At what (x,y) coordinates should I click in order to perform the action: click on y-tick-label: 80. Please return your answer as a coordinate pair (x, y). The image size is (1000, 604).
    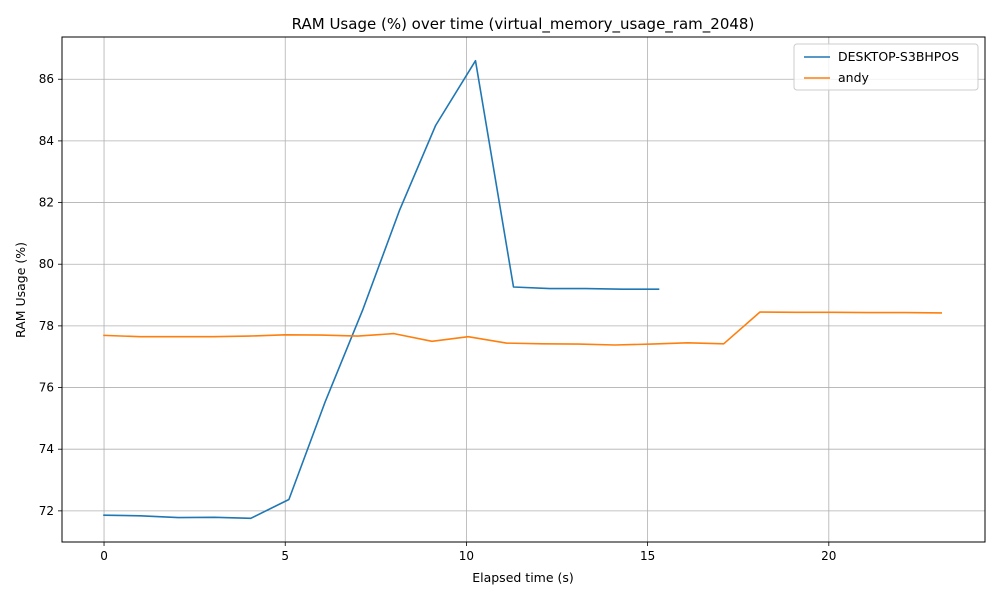
    Looking at the image, I should click on (46, 264).